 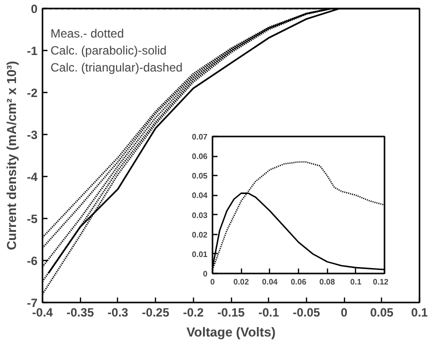 I want to click on annotation: Calc. (triangular)-dashed, so click(x=116, y=67).